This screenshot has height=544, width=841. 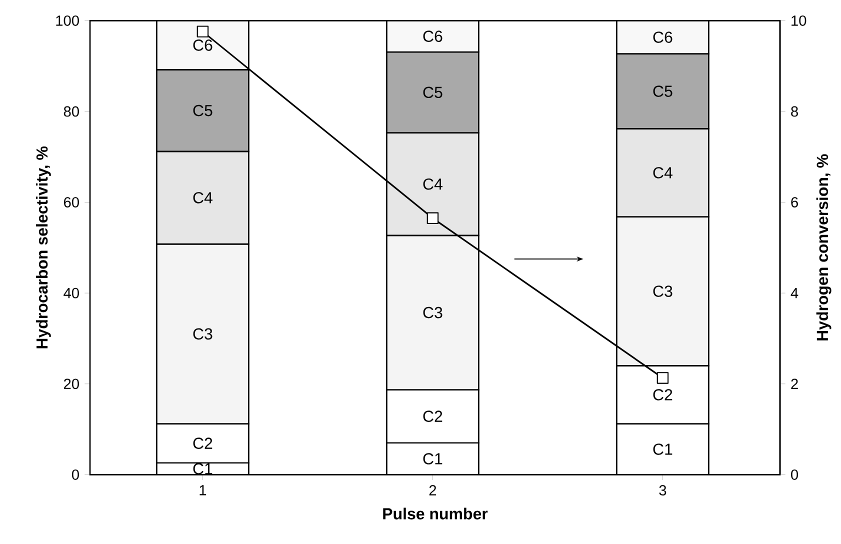 I want to click on series-label: C3, so click(x=432, y=312).